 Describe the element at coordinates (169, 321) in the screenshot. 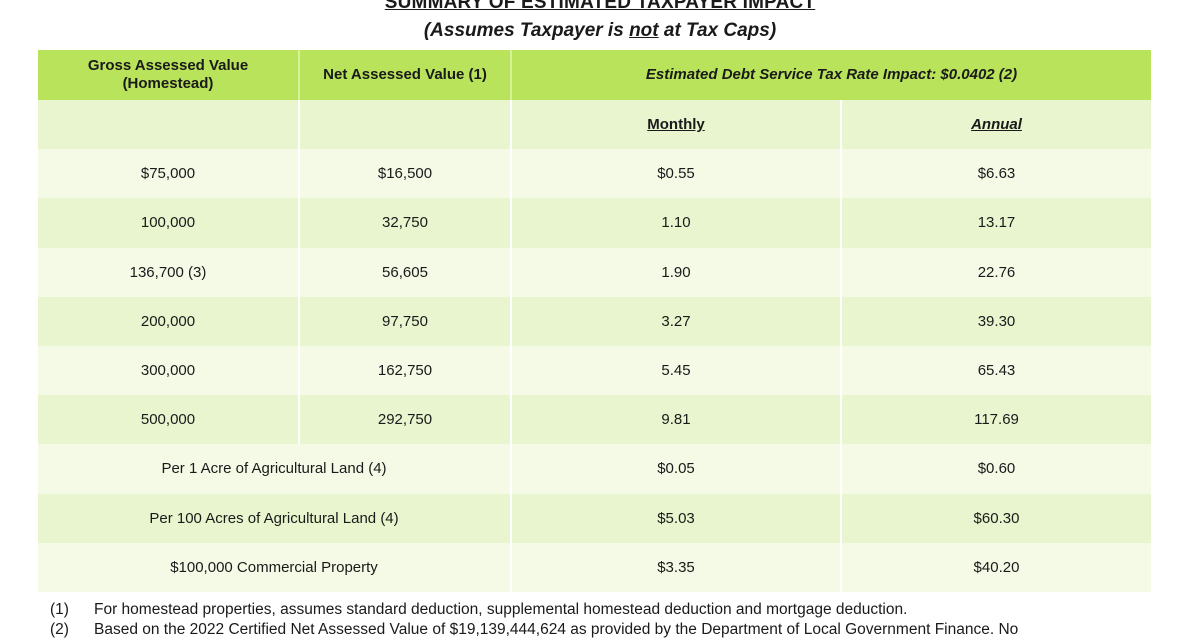

I see `gross-value-cell: 200,000` at that location.